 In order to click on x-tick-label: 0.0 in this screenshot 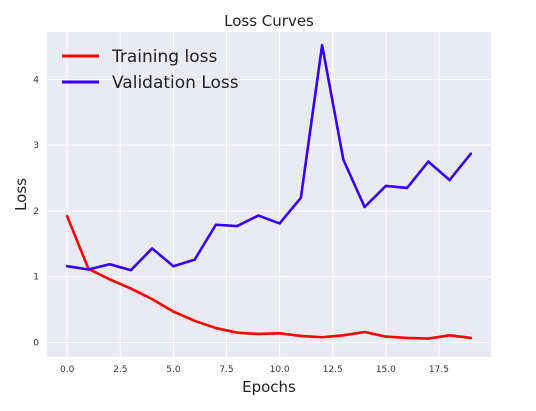, I will do `click(67, 370)`.